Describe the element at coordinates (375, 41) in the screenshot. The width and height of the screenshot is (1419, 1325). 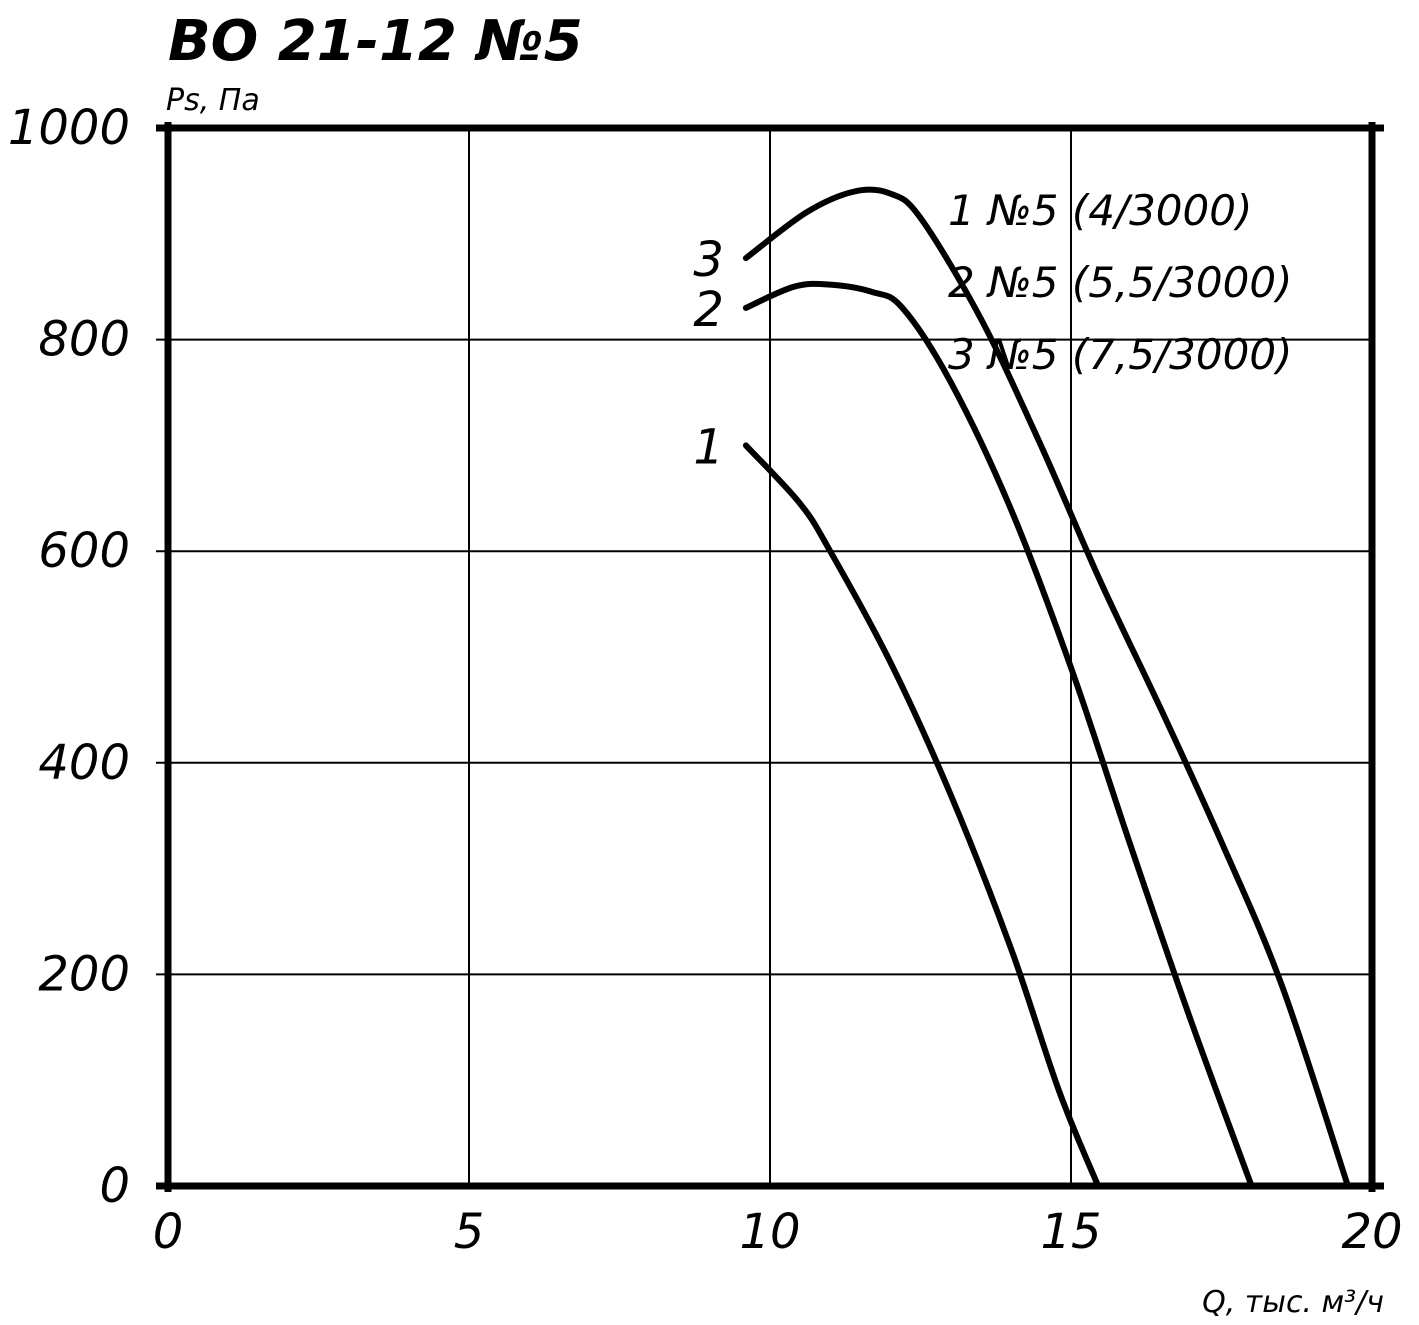
I see `chart-title: ВО 21-12 №5` at that location.